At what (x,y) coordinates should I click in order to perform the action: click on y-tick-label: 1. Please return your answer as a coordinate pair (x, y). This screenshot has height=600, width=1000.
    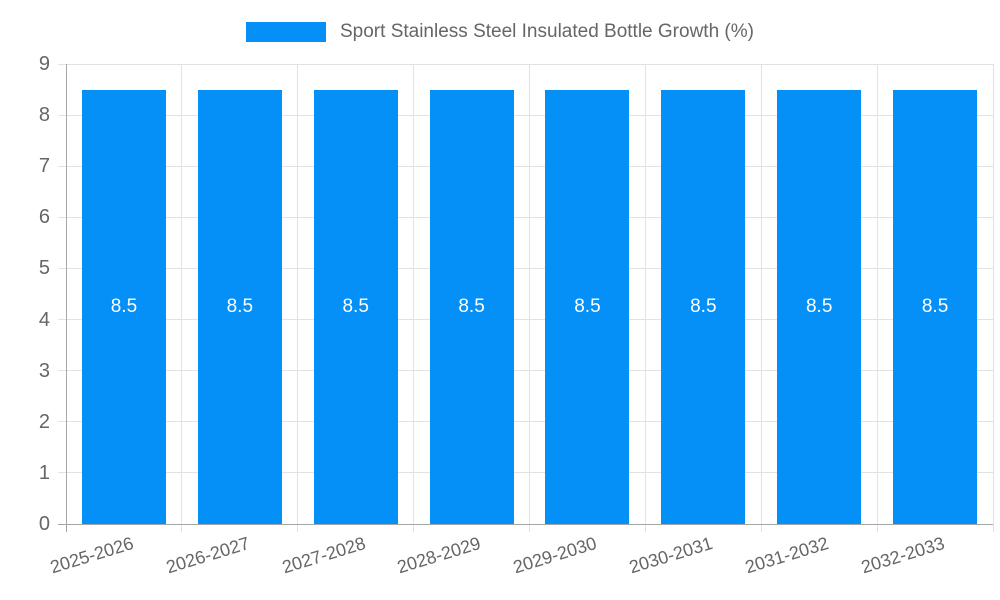
    Looking at the image, I should click on (44, 472).